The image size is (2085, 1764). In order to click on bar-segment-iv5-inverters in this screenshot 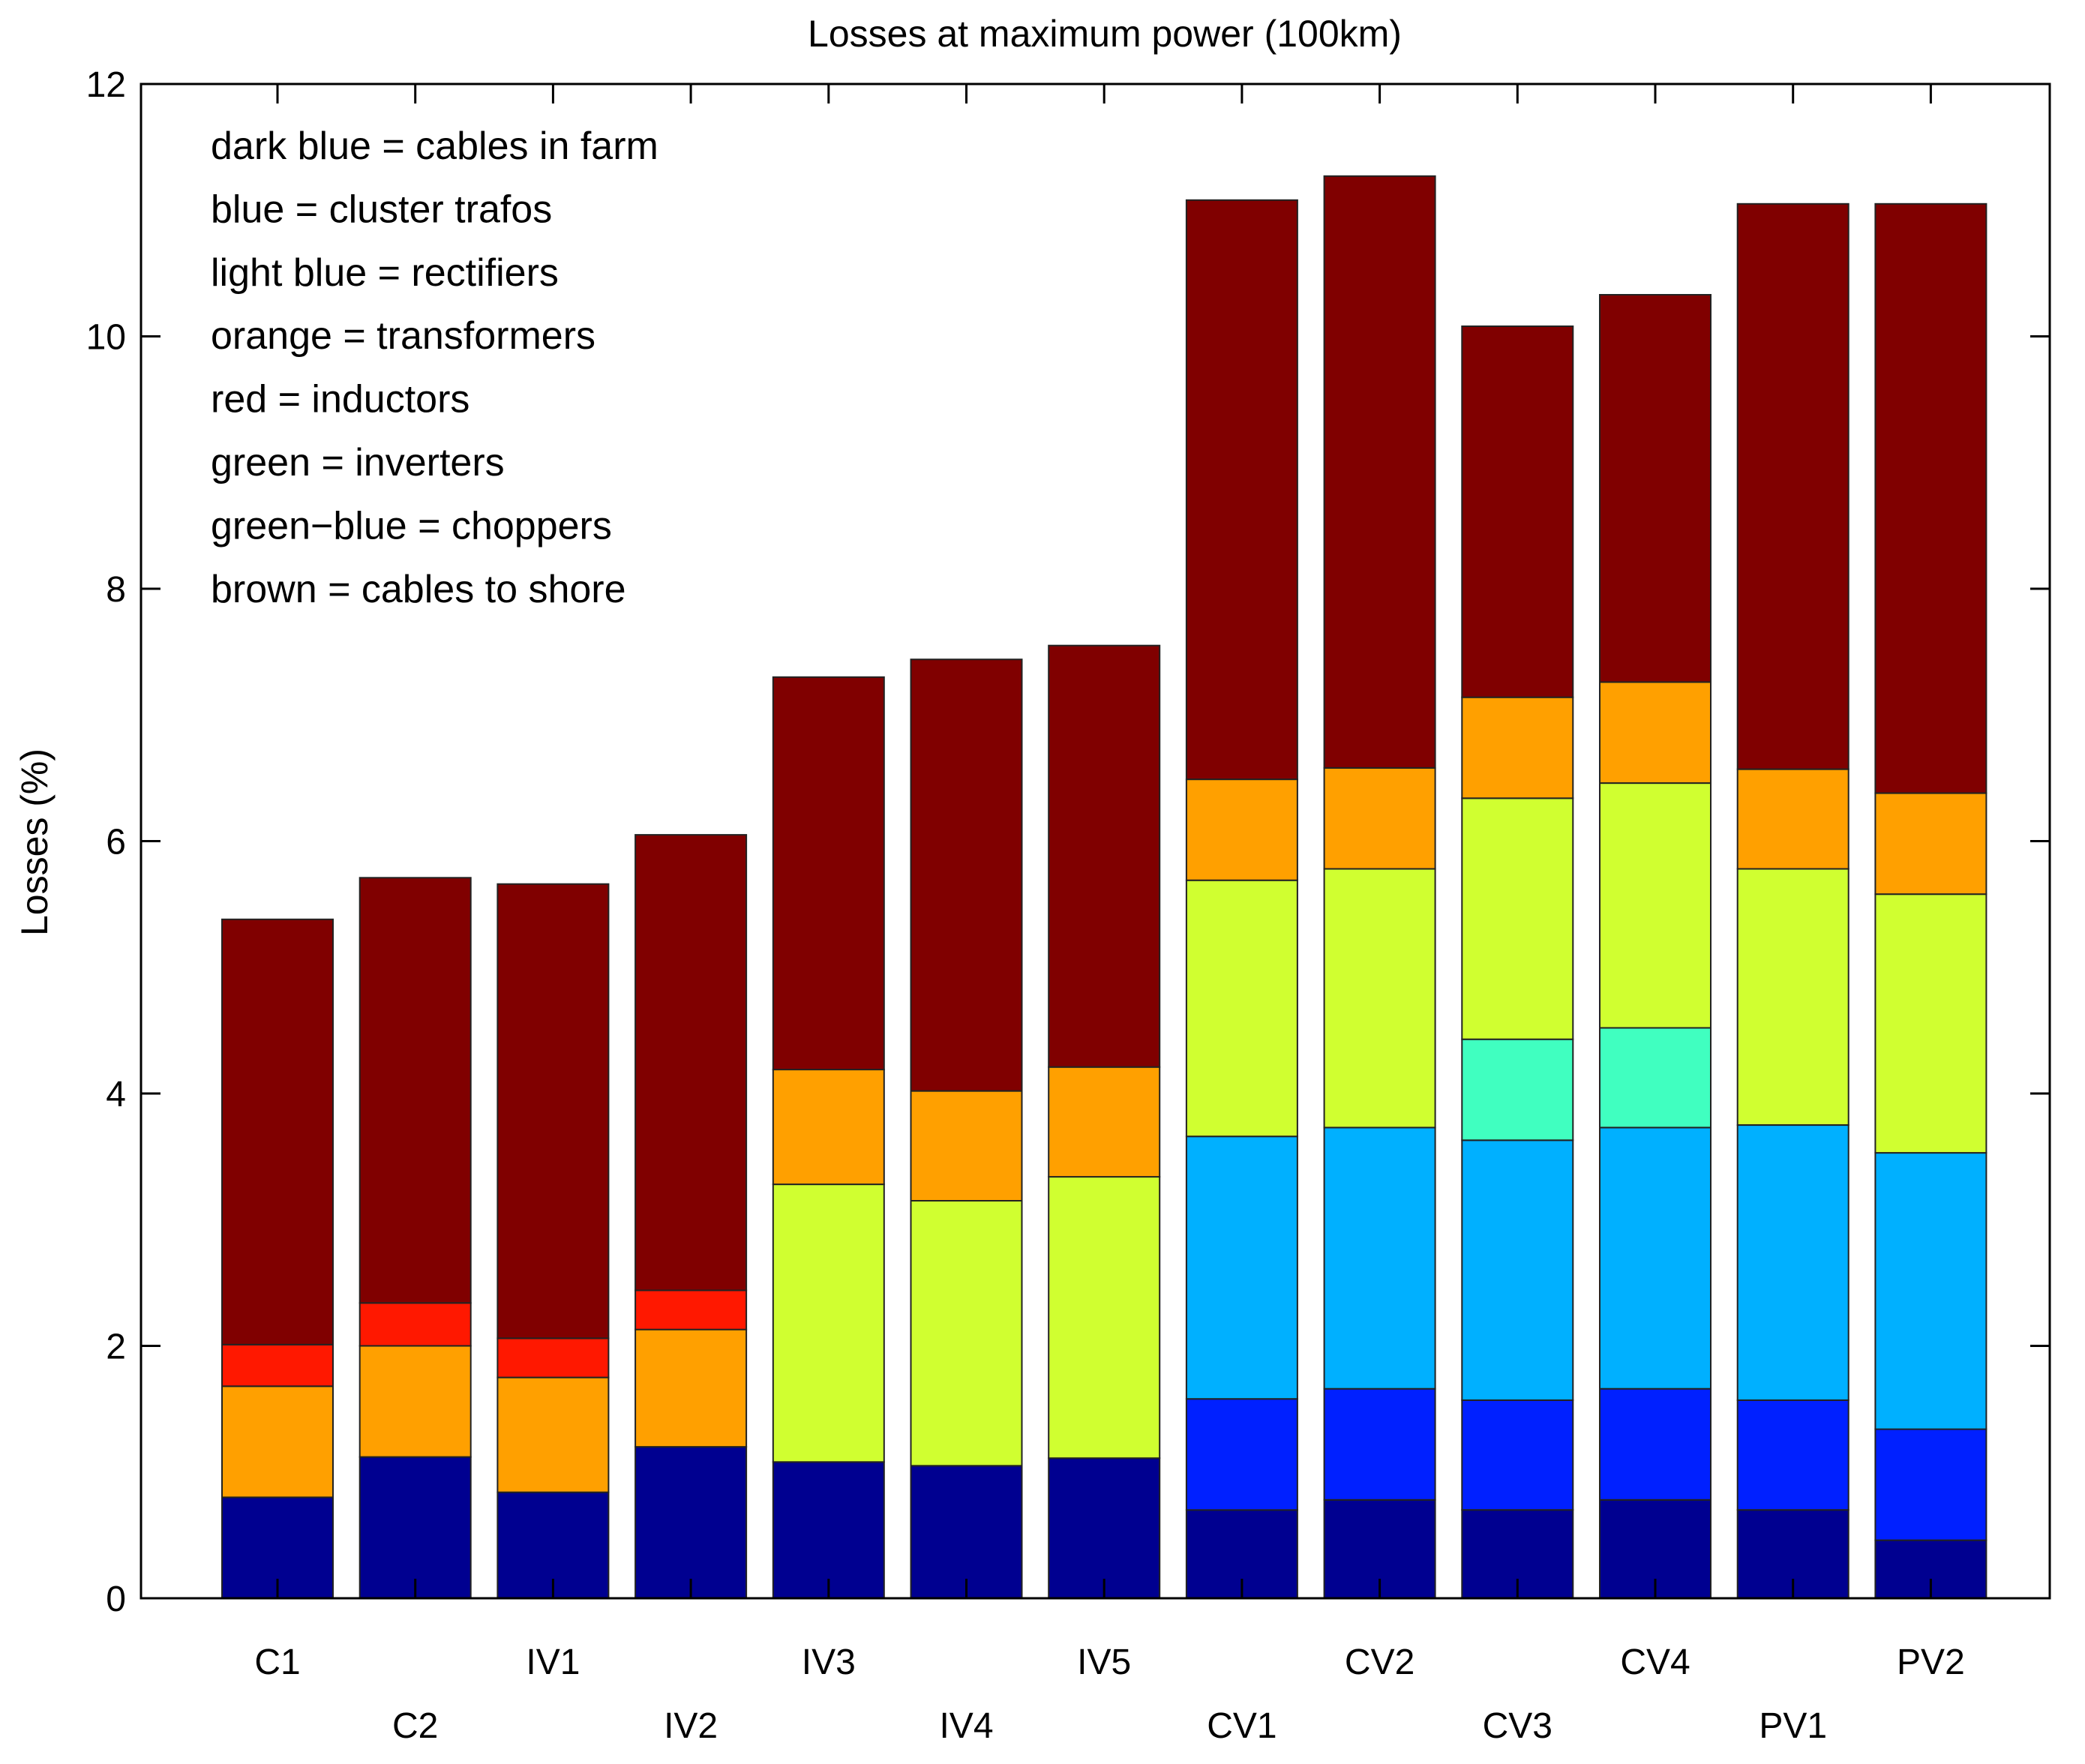, I will do `click(1104, 1318)`.